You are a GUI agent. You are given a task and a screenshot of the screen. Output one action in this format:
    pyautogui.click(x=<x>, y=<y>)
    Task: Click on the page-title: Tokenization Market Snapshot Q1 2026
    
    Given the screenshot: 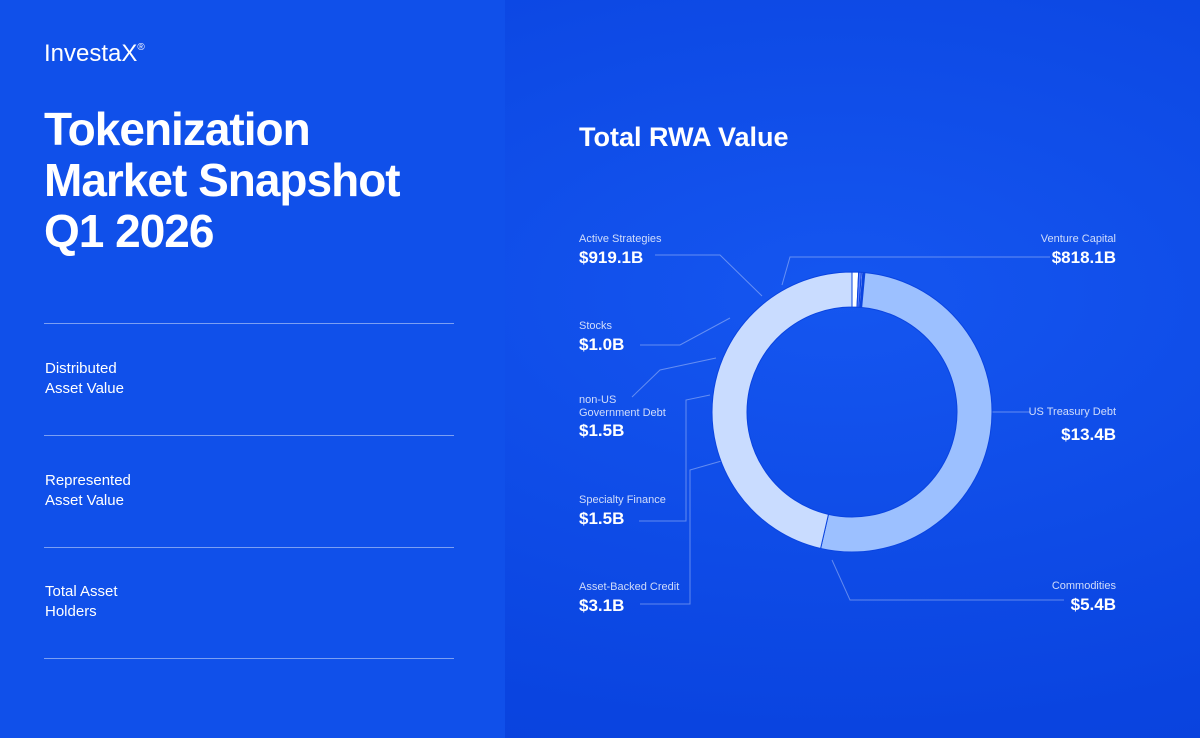 What is the action you would take?
    pyautogui.click(x=222, y=180)
    